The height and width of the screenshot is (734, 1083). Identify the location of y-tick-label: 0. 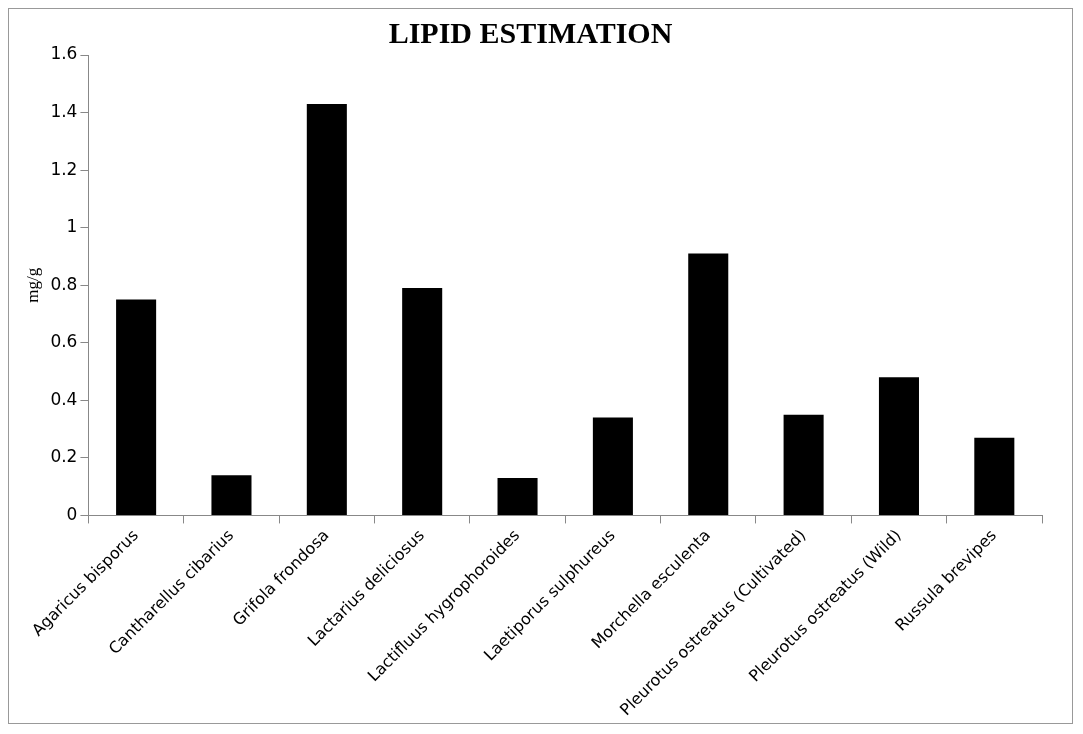
(72, 513).